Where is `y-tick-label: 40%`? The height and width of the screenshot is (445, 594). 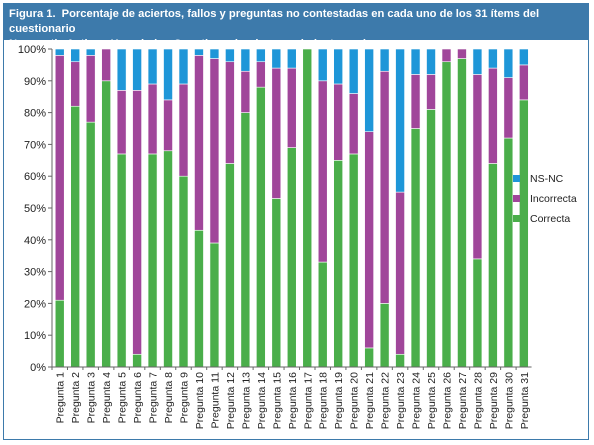
y-tick-label: 40% is located at coordinates (35, 241).